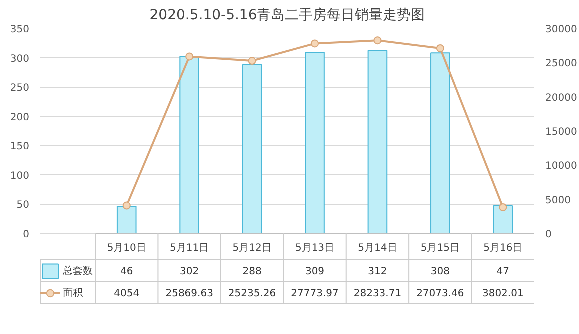 Image resolution: width=579 pixels, height=334 pixels. I want to click on y-tick-label: 350, so click(20, 30).